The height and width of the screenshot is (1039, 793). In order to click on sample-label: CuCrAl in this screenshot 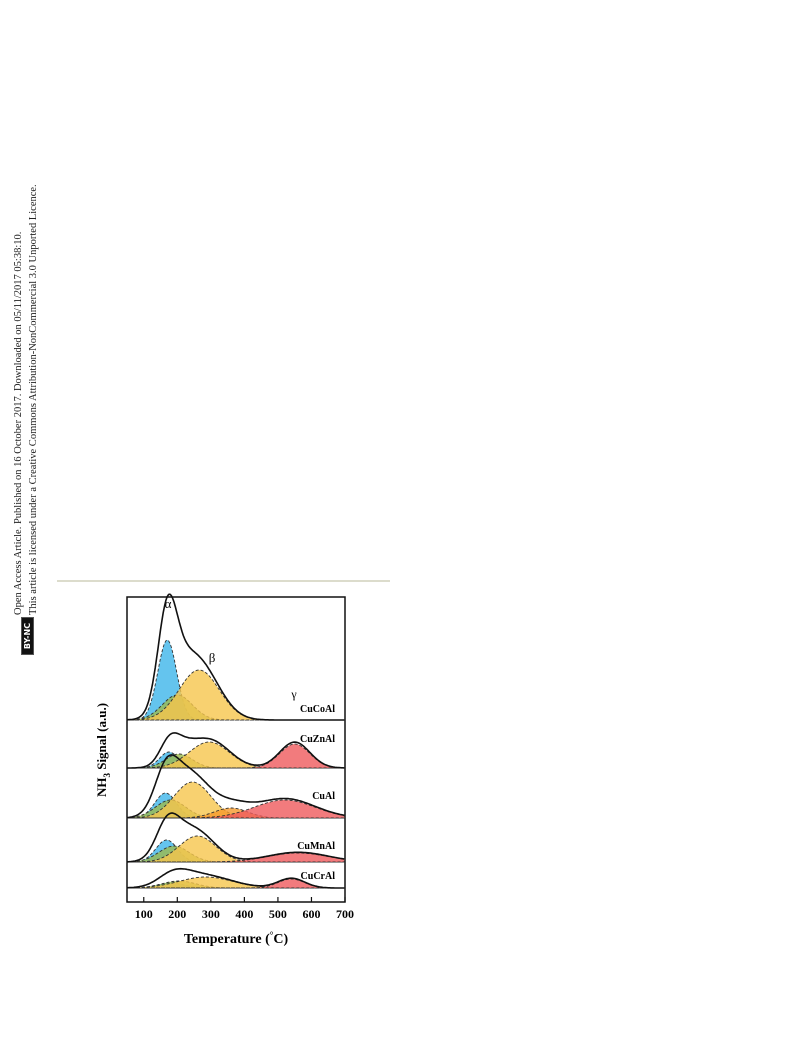, I will do `click(318, 876)`.